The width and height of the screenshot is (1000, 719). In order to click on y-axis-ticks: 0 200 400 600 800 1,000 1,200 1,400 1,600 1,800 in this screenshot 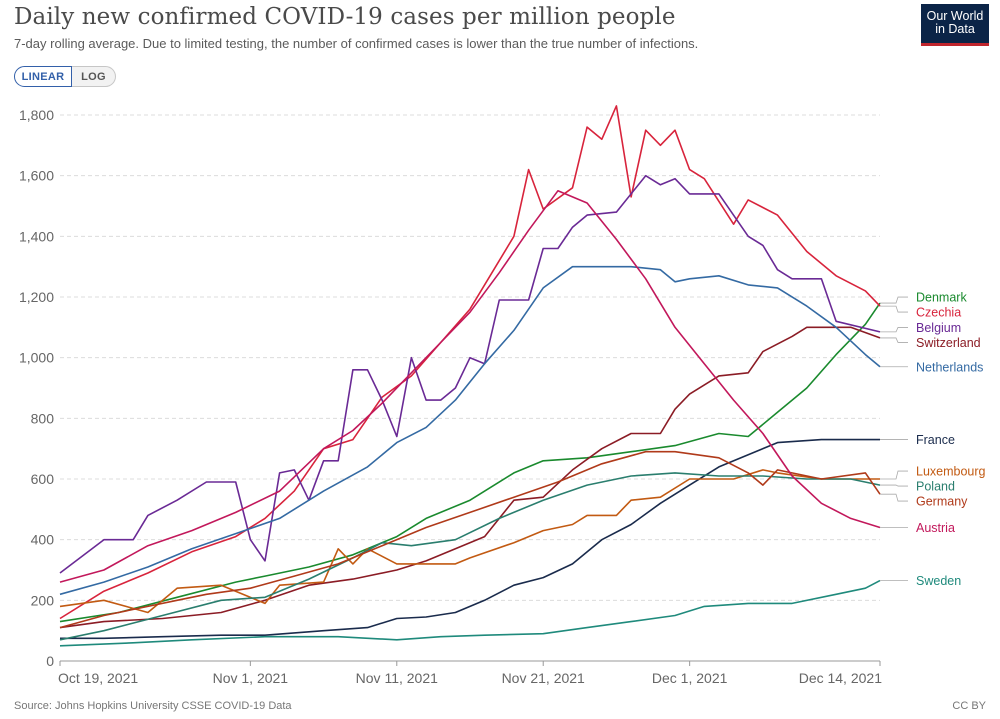, I will do `click(36, 388)`.